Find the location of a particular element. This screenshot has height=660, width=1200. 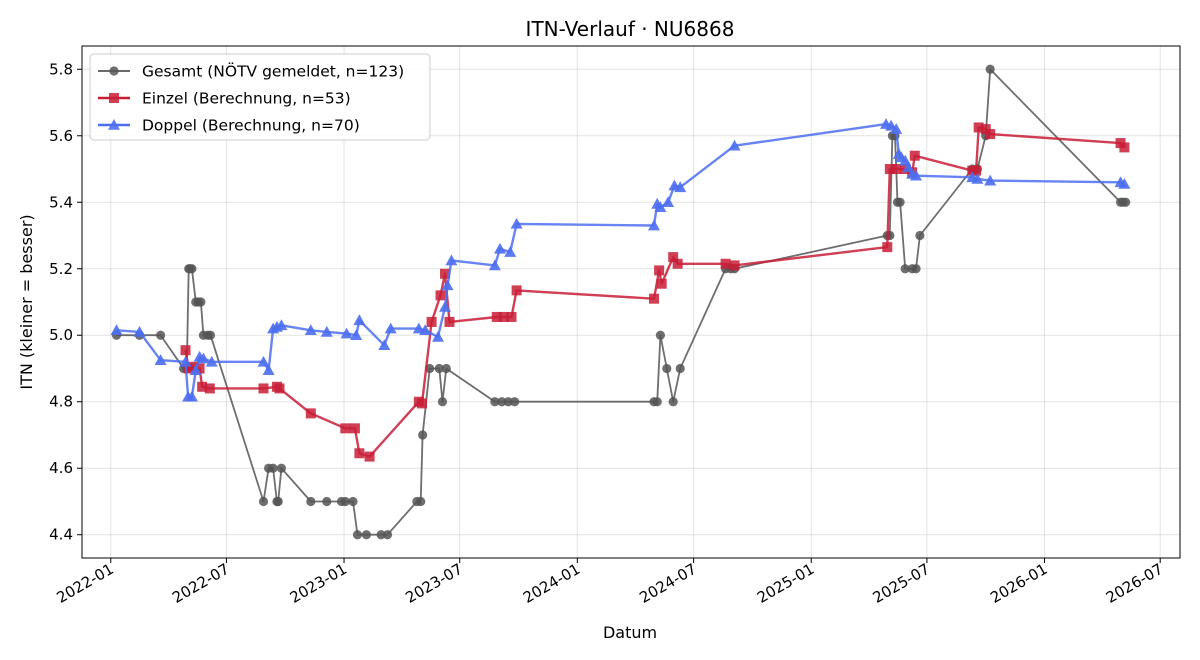

x-tick-label: 2026-01 is located at coordinates (1018, 583).